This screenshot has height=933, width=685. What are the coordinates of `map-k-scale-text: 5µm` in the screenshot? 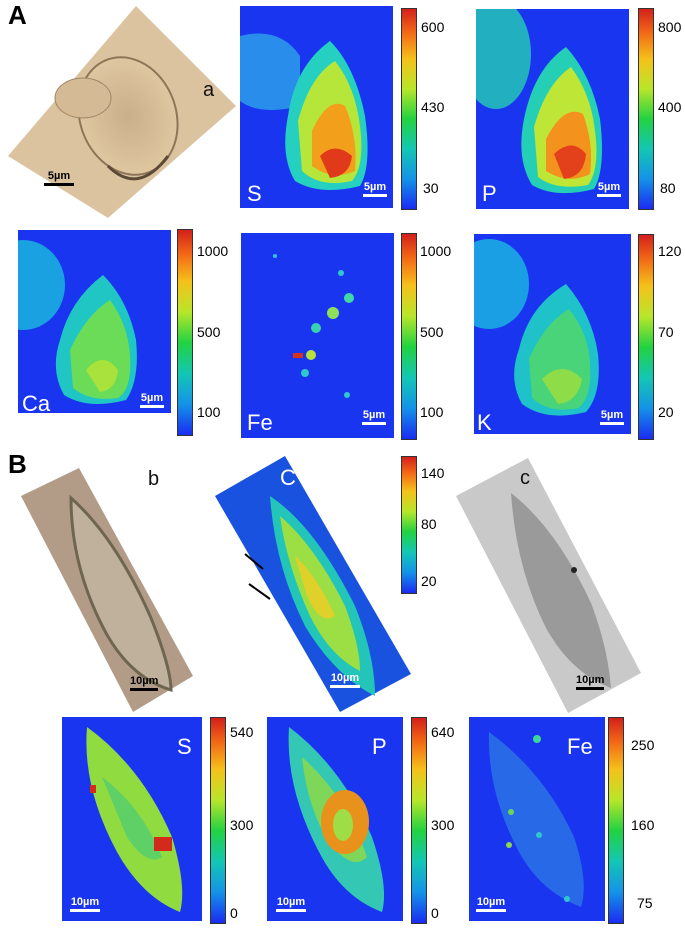 It's located at (612, 415).